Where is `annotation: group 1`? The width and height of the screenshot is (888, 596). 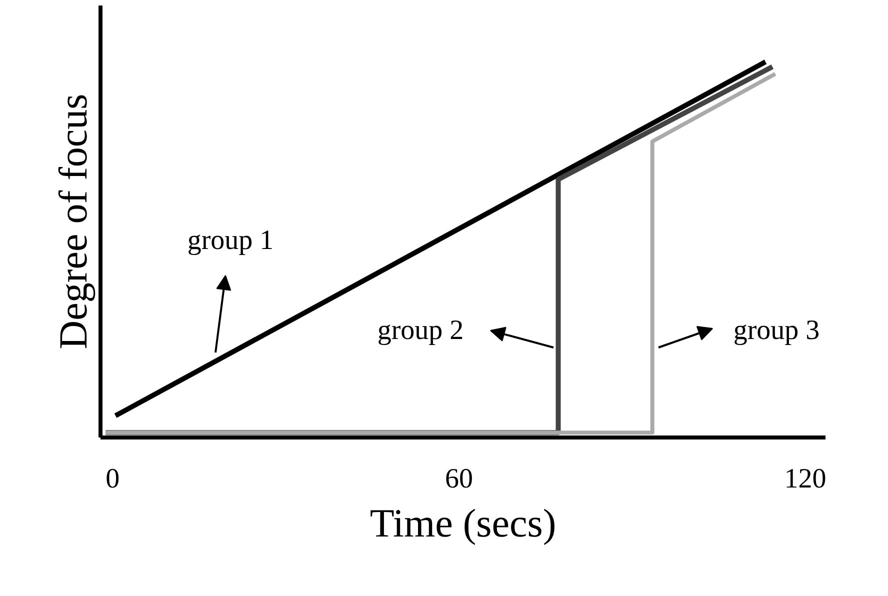 annotation: group 1 is located at coordinates (230, 240).